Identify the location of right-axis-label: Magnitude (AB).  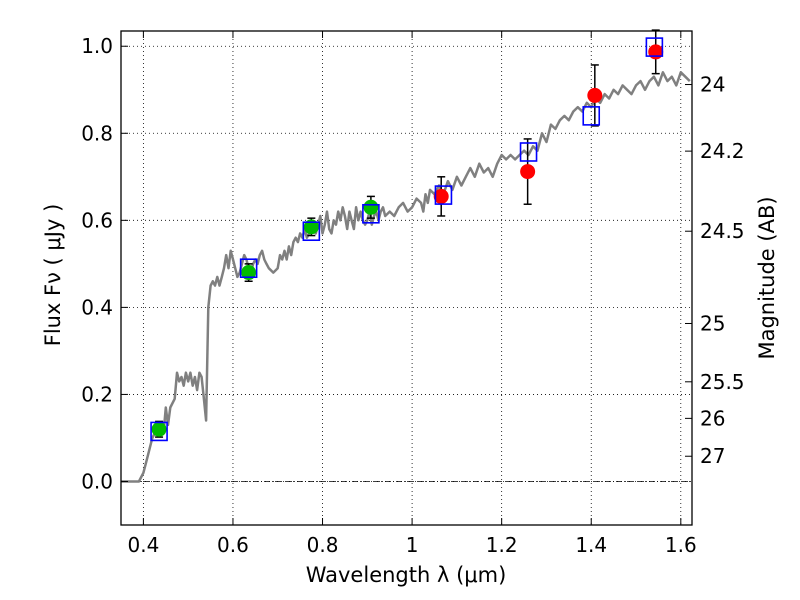
(767, 277).